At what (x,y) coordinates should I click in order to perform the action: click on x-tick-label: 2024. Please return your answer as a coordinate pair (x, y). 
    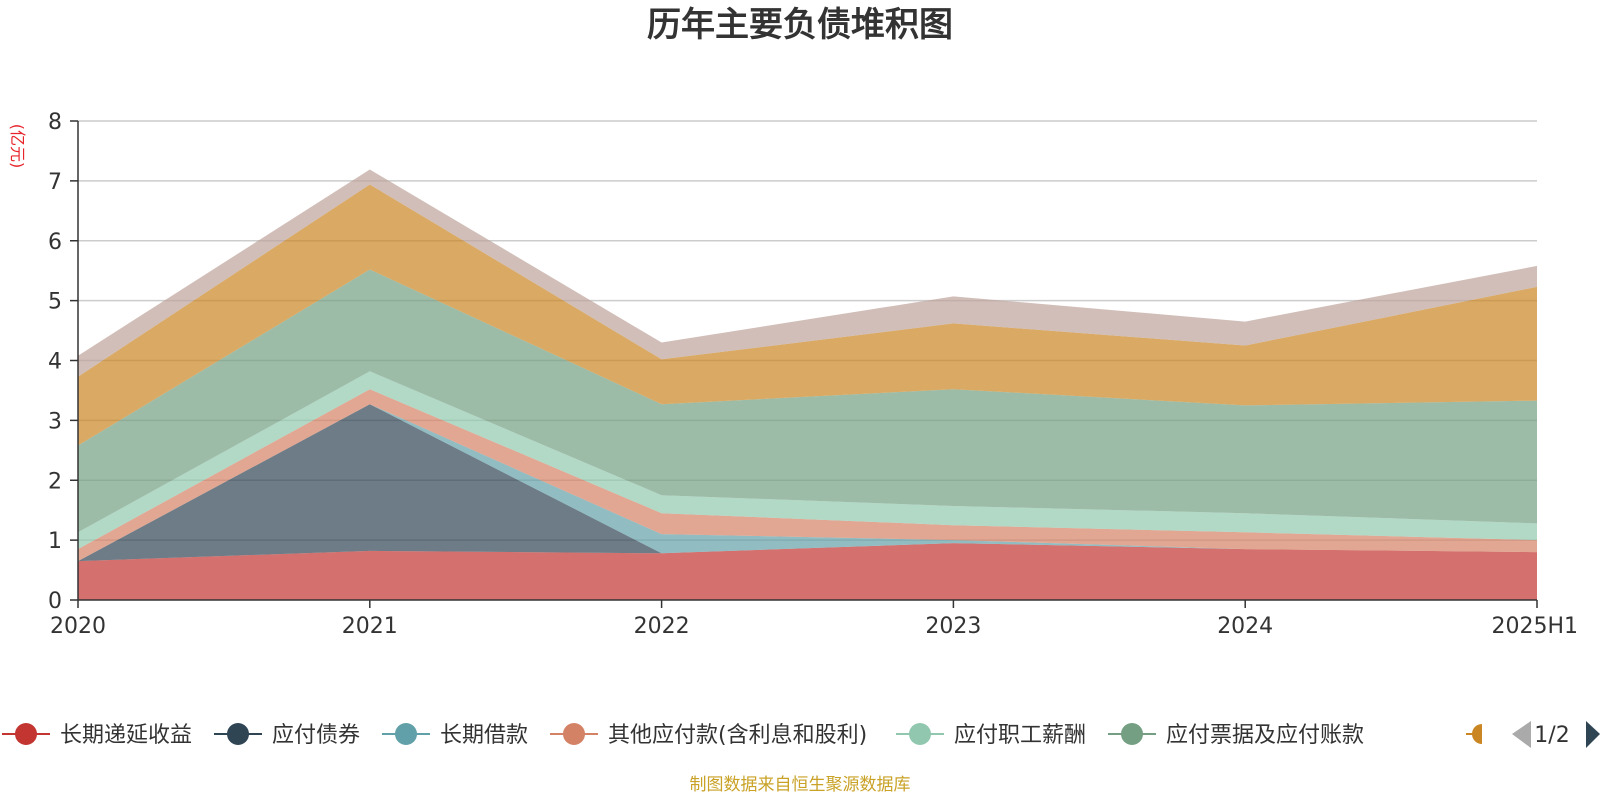
    Looking at the image, I should click on (1245, 626).